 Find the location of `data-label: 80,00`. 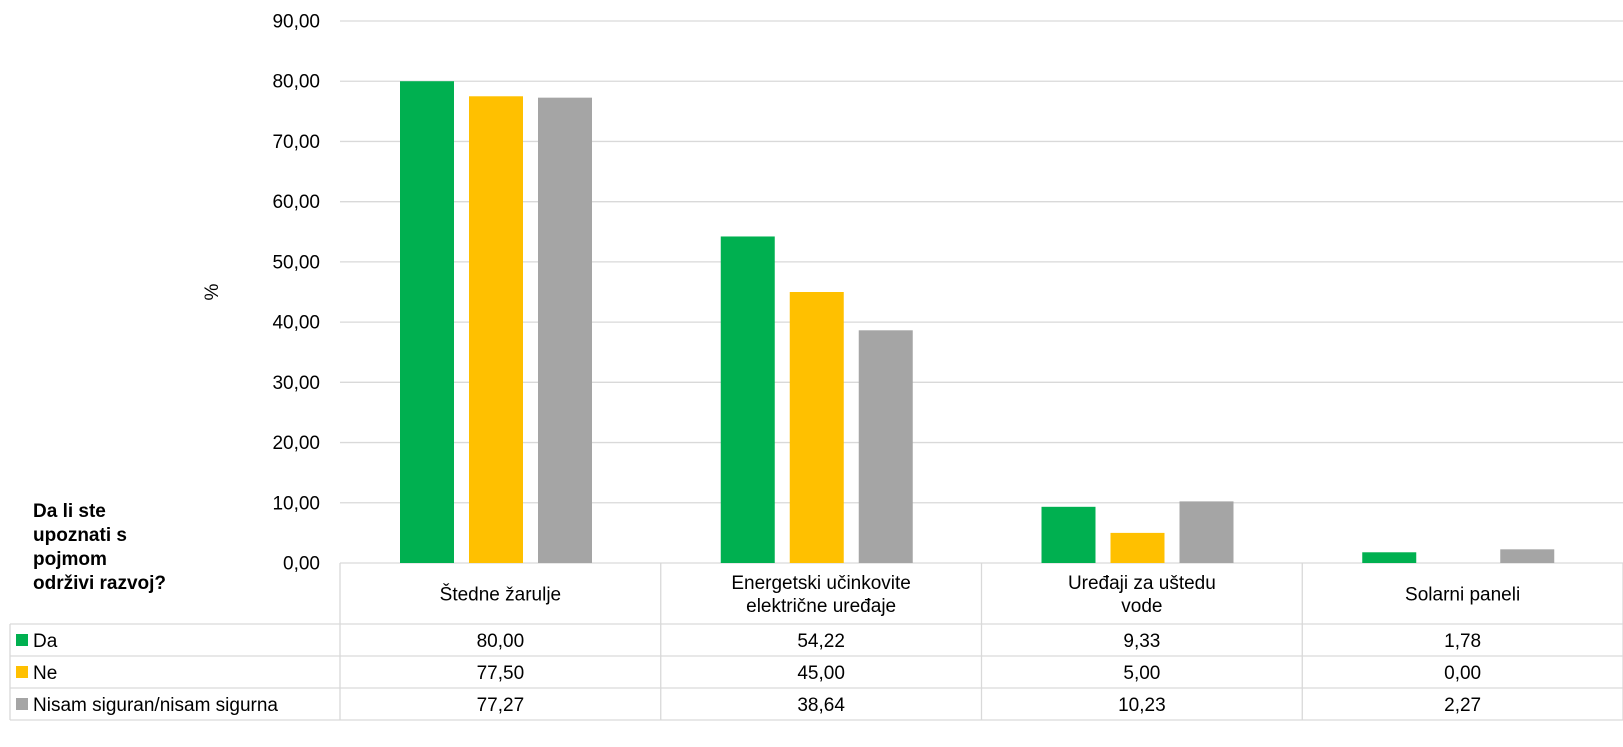

data-label: 80,00 is located at coordinates (501, 641).